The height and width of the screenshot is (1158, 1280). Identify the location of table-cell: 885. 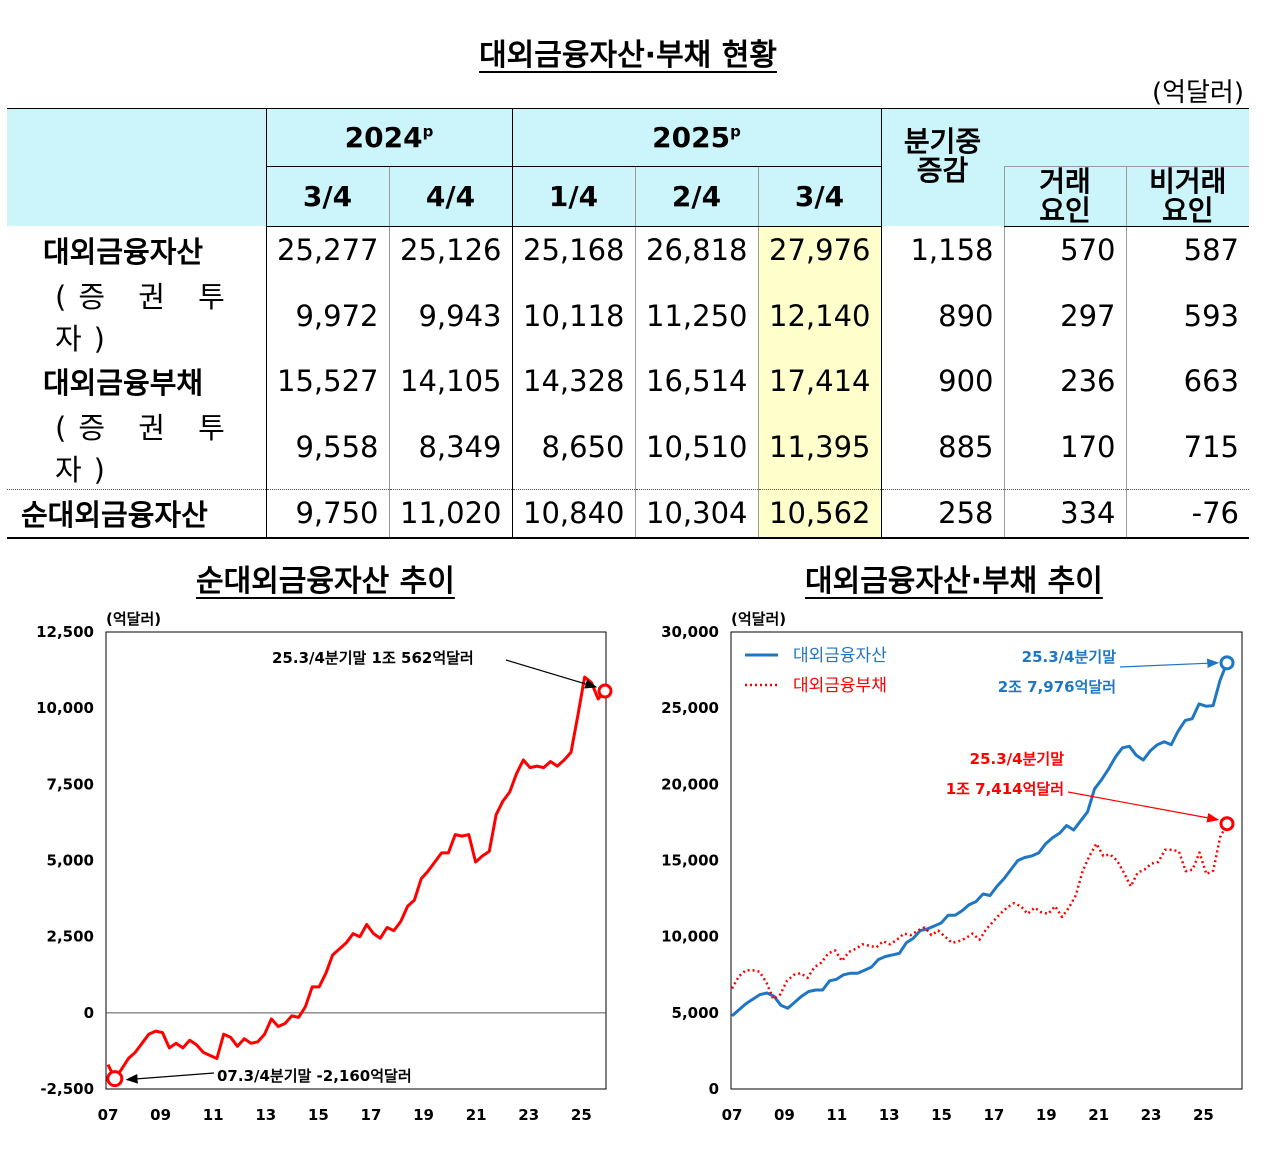
(942, 447).